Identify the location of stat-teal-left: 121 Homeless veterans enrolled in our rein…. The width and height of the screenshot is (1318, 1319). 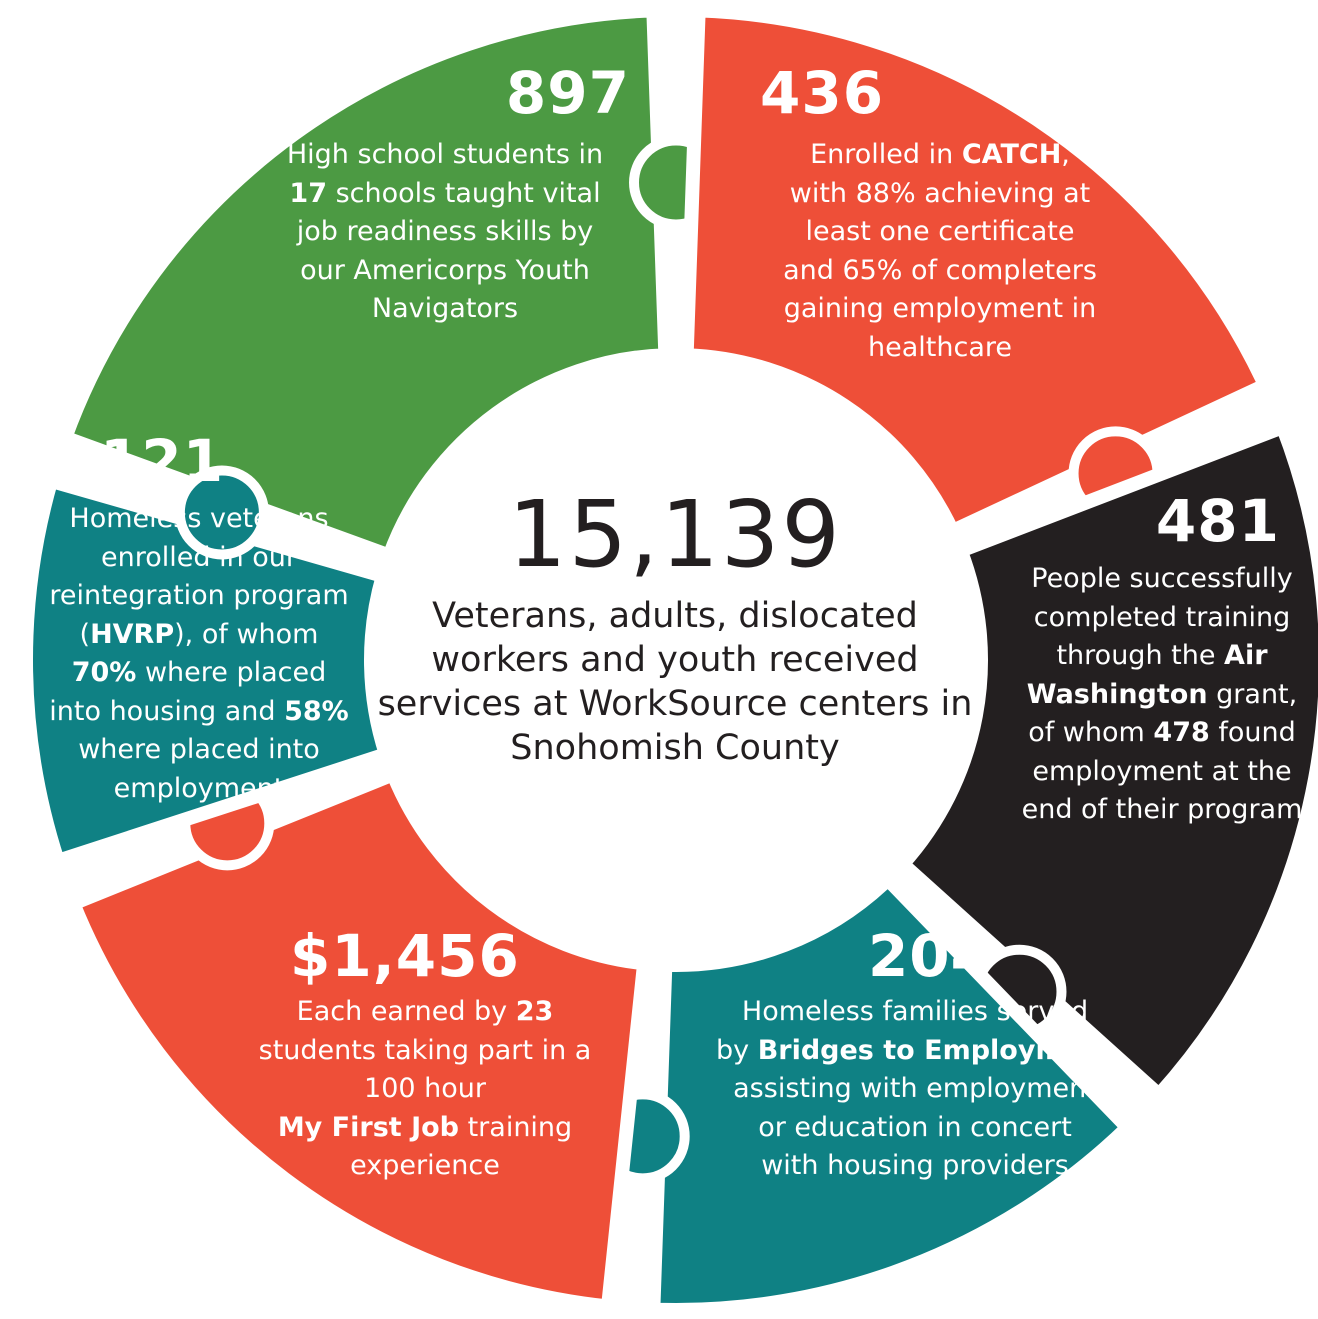
(199, 619).